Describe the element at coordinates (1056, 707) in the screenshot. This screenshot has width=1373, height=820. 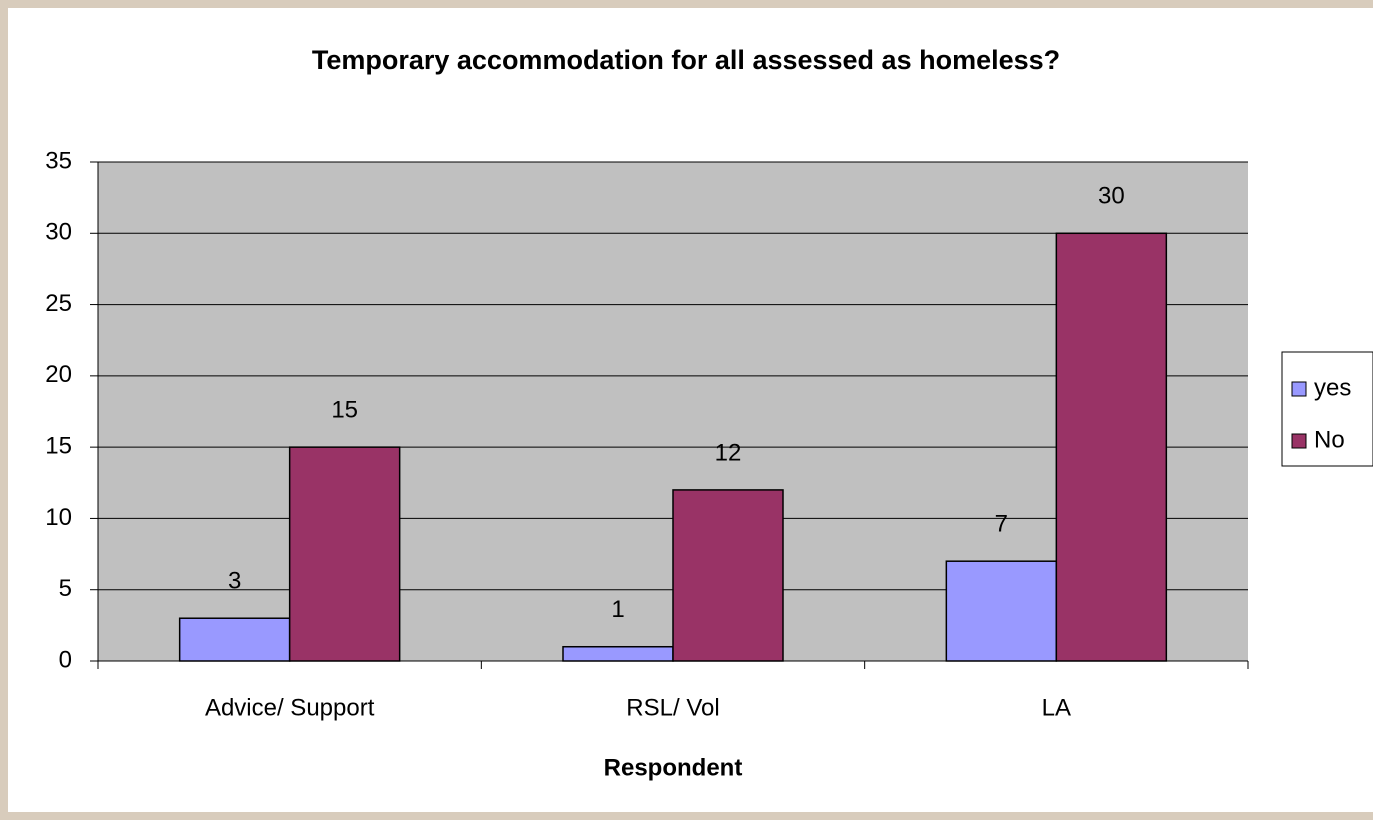
I see `x-tick-label: LA` at that location.